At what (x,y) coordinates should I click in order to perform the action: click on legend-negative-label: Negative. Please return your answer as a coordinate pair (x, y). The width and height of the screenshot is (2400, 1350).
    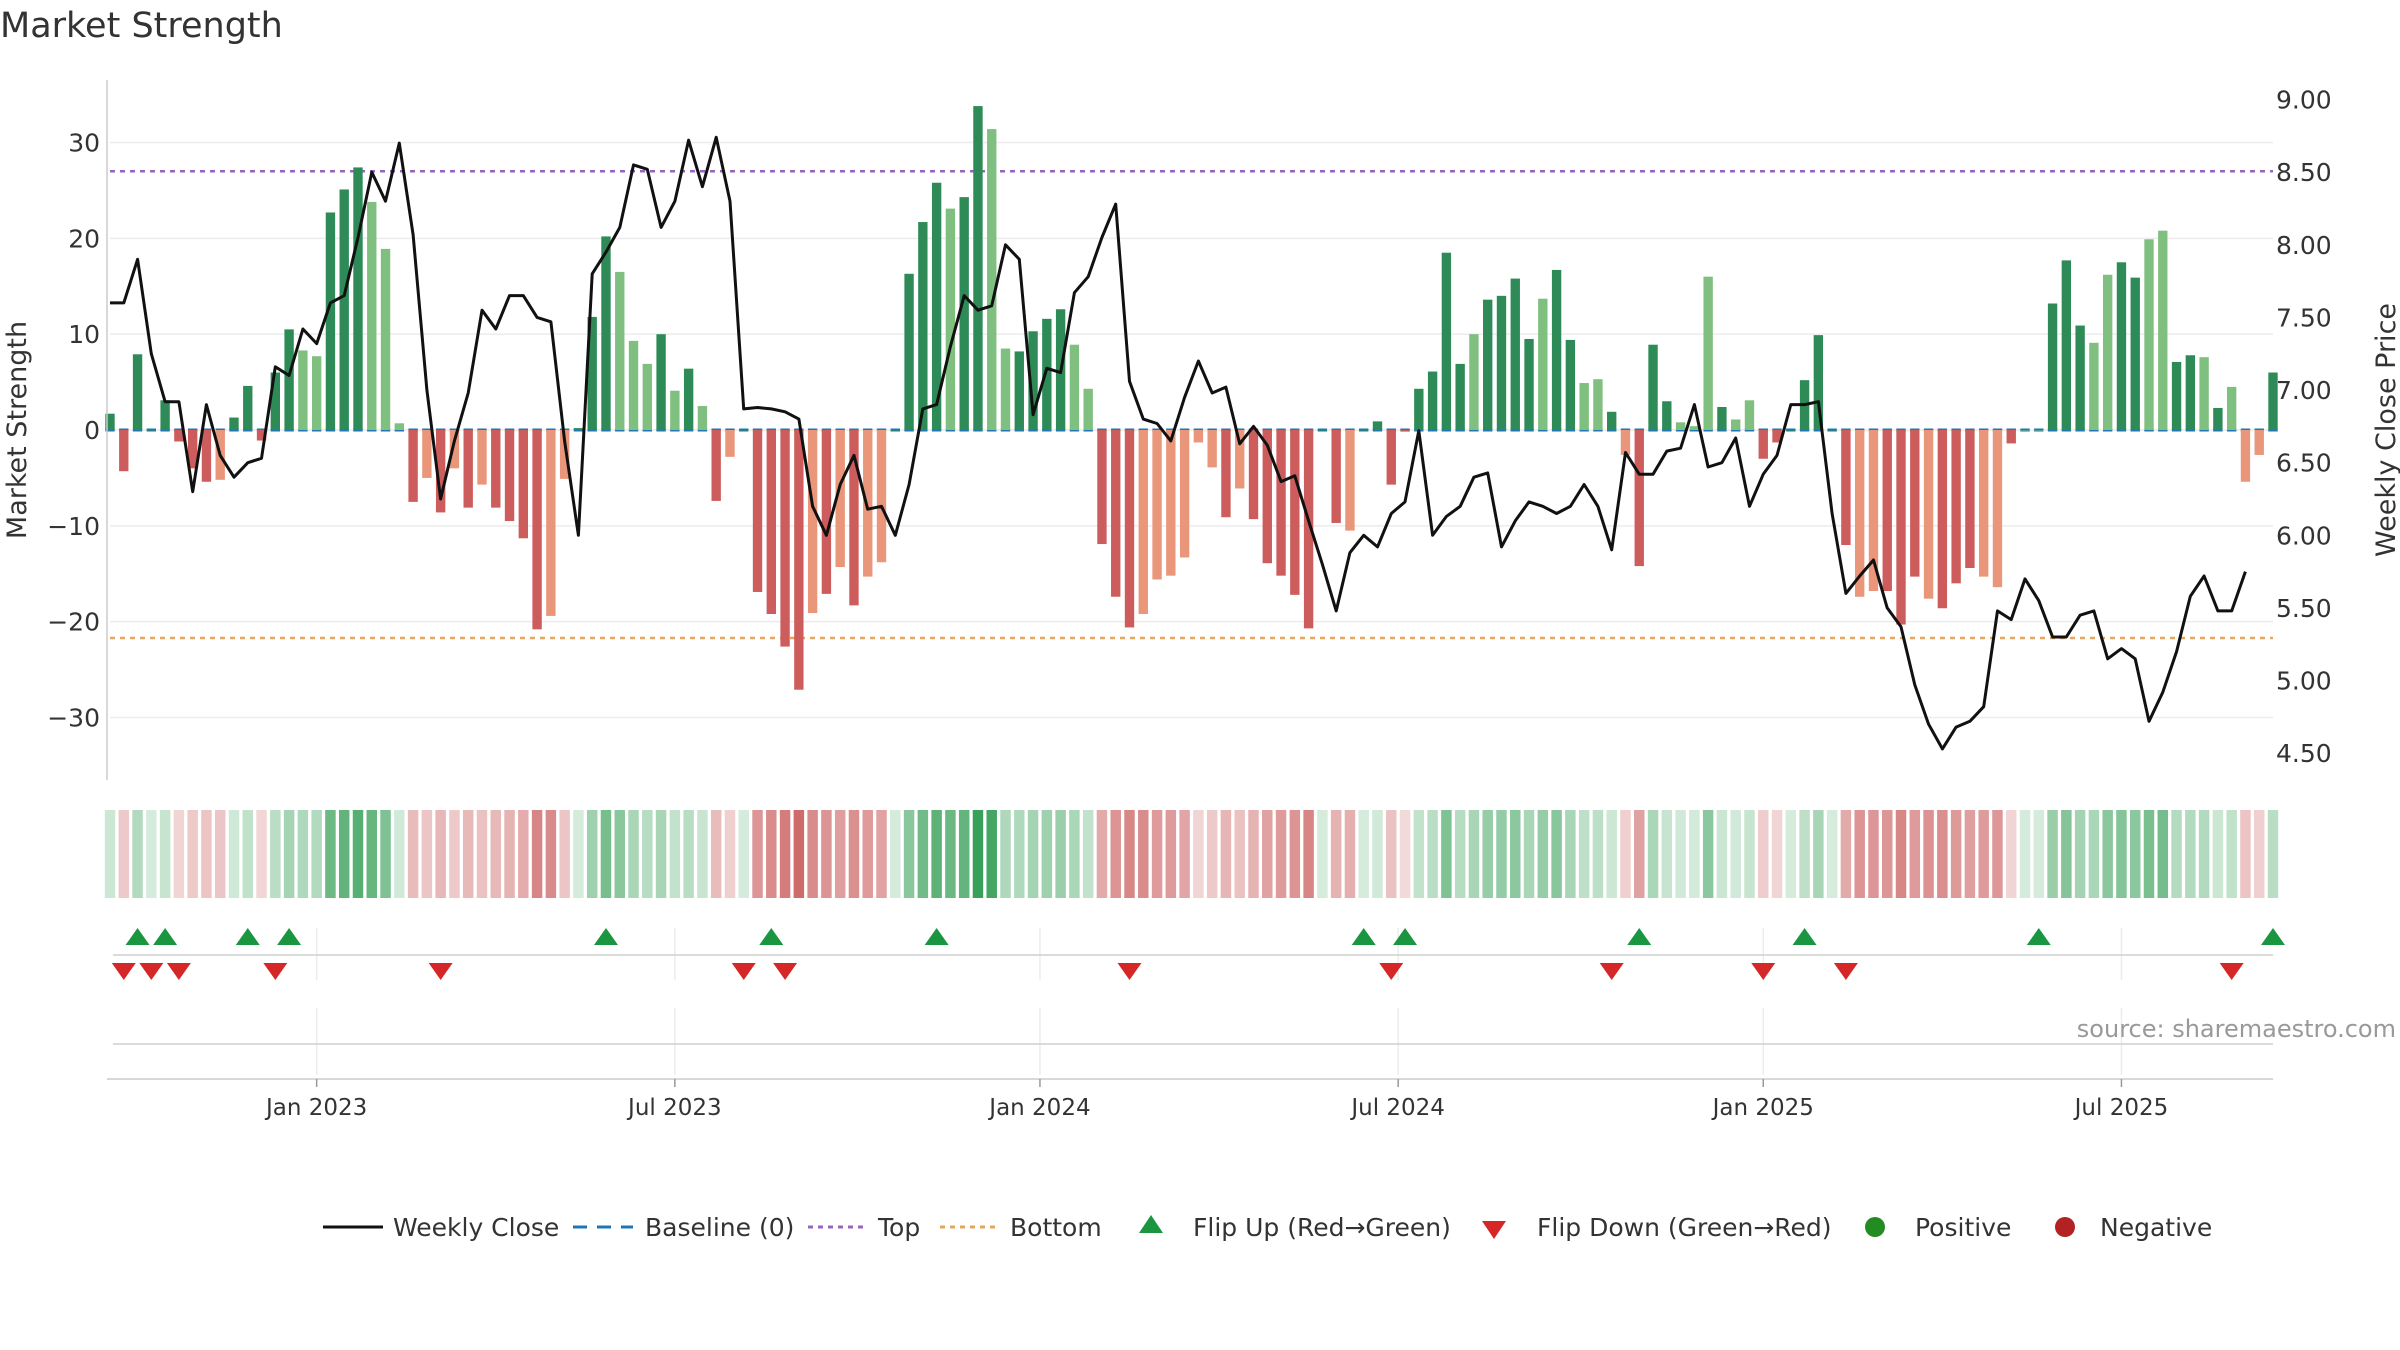
    Looking at the image, I should click on (2156, 1227).